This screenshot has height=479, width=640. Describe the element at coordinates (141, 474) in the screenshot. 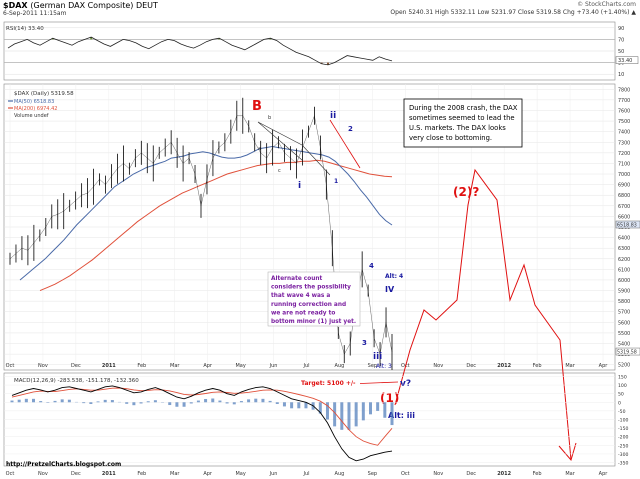

I see `macd-month-label: Feb` at that location.